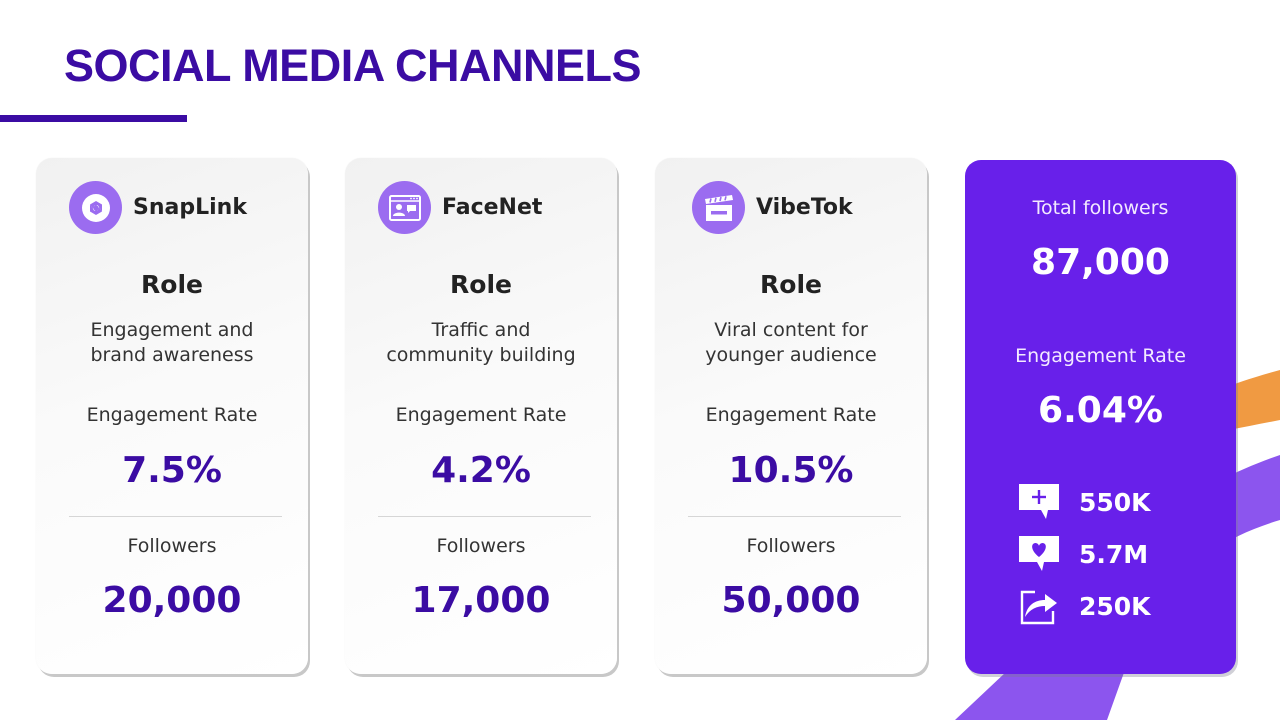 This screenshot has width=1280, height=720. Describe the element at coordinates (791, 330) in the screenshot. I see `role-line-1: Viral content for` at that location.